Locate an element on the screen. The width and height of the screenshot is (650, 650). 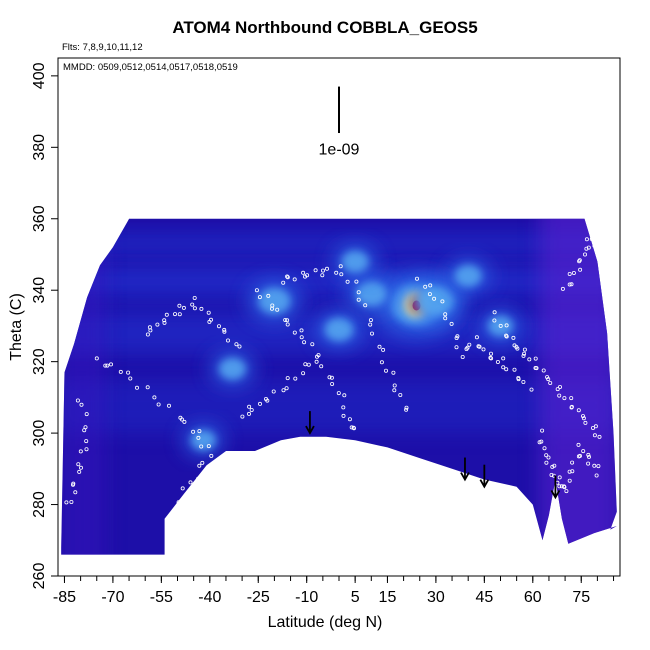
field-west-tint is located at coordinates (84, 386).